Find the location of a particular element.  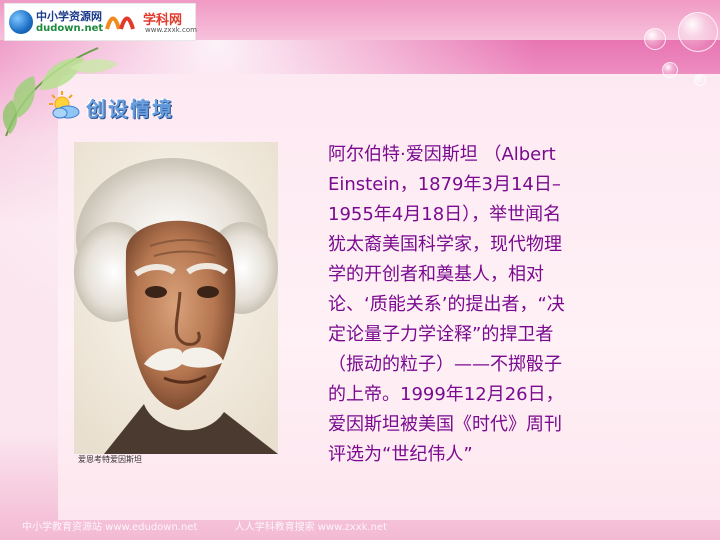

text-line: Einstein，1879年3月14日– is located at coordinates (444, 184).